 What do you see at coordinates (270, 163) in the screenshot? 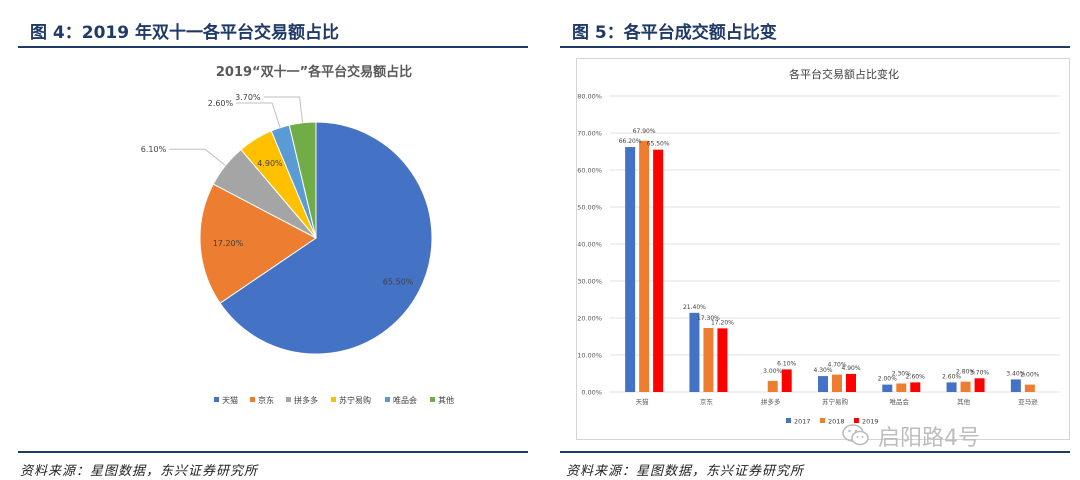
I see `pie-value-label-3: 4.90%` at bounding box center [270, 163].